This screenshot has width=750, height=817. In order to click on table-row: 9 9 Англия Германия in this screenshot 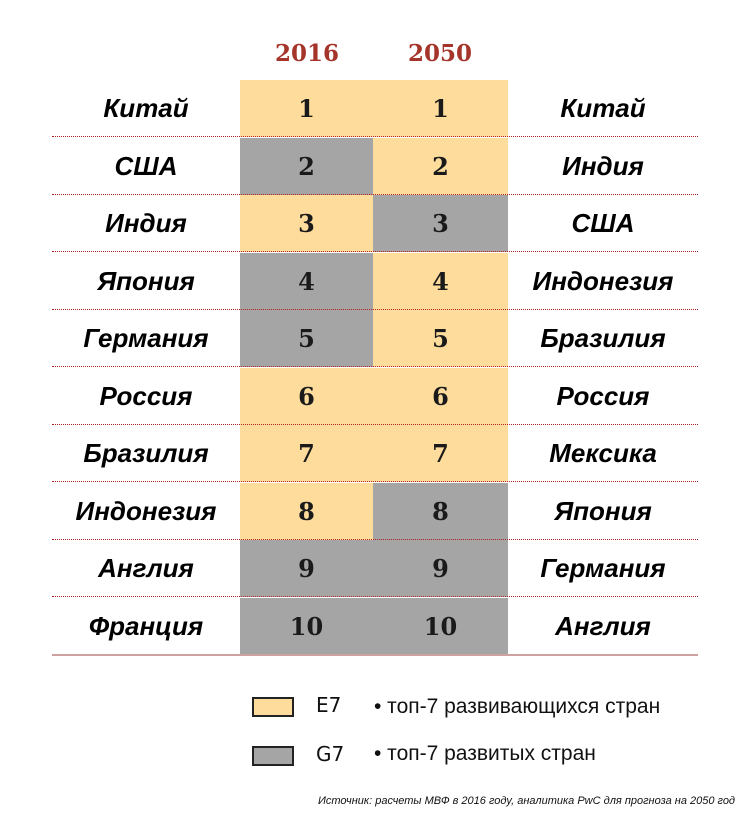, I will do `click(375, 568)`.